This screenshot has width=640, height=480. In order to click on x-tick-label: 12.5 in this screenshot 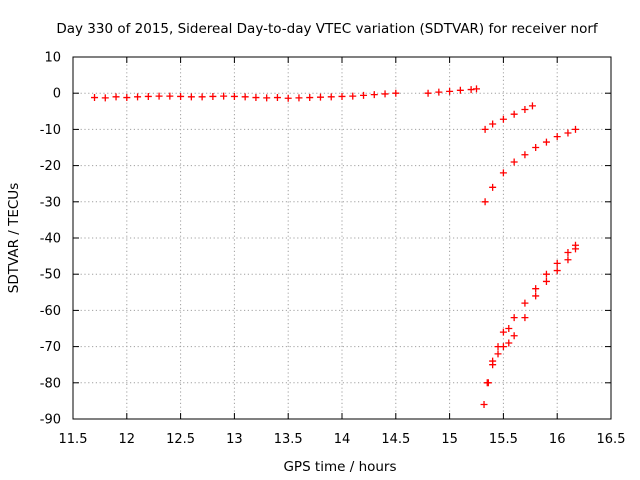, I will do `click(180, 439)`.